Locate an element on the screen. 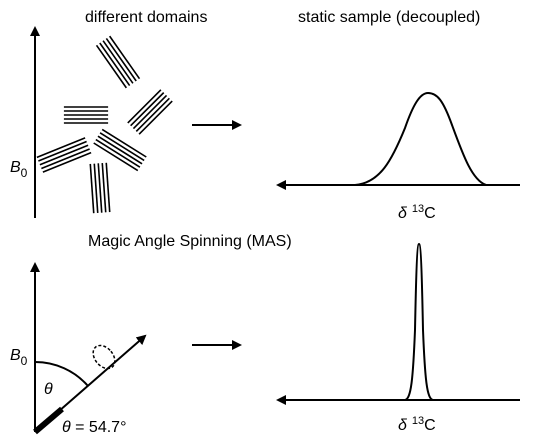 The width and height of the screenshot is (550, 438). broad-peak is located at coordinates (420, 138).